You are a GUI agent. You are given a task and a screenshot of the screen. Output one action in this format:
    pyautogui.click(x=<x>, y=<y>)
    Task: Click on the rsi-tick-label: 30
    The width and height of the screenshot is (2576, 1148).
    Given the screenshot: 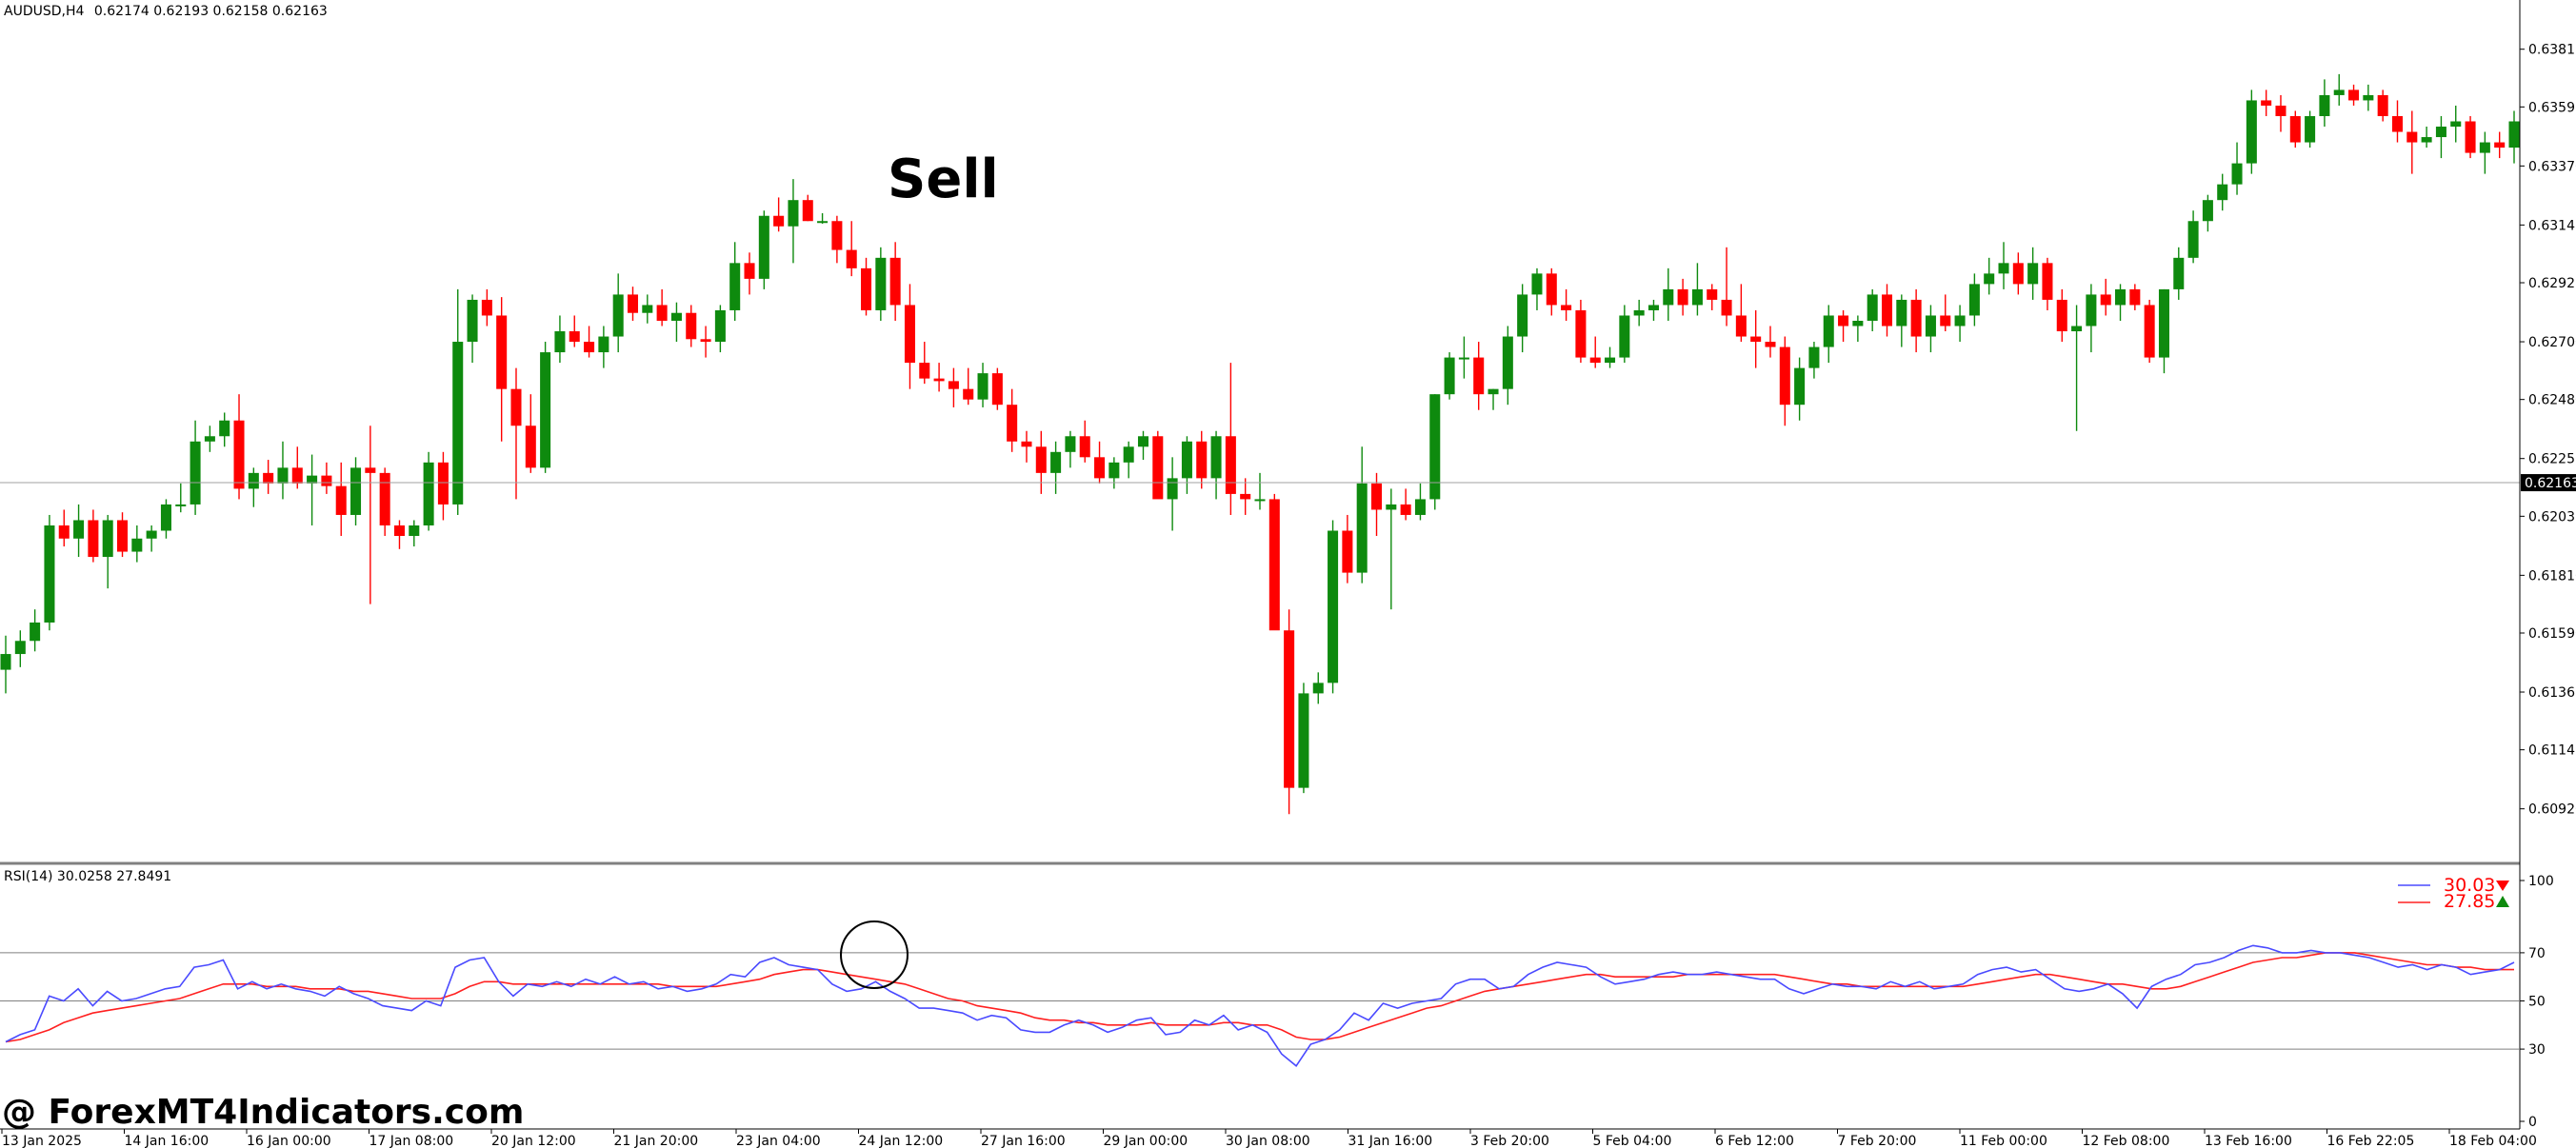 What is the action you would take?
    pyautogui.click(x=2537, y=1050)
    